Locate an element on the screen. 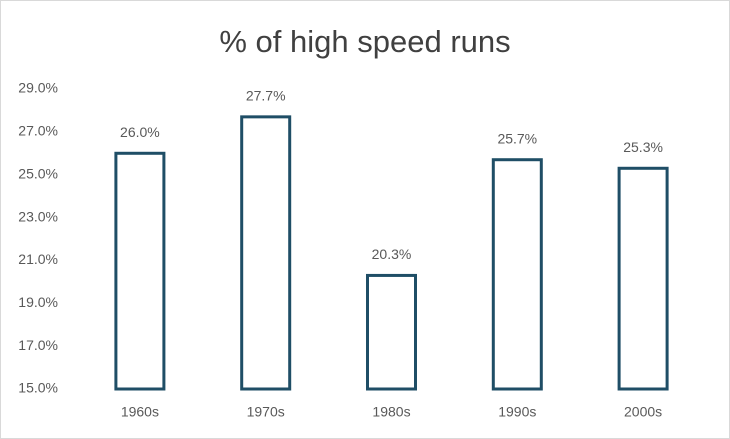  data-label: 26.0% is located at coordinates (140, 132).